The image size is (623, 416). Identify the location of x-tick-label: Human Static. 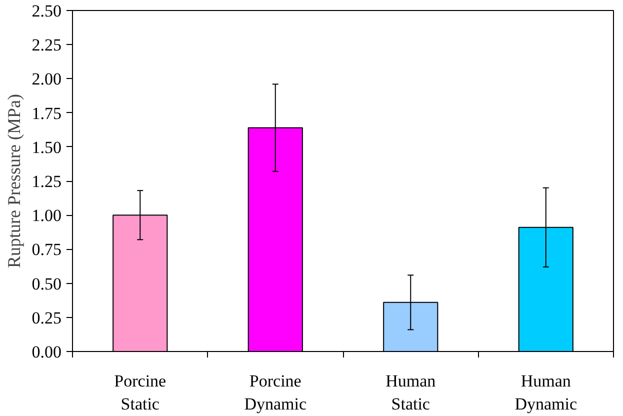
(411, 393).